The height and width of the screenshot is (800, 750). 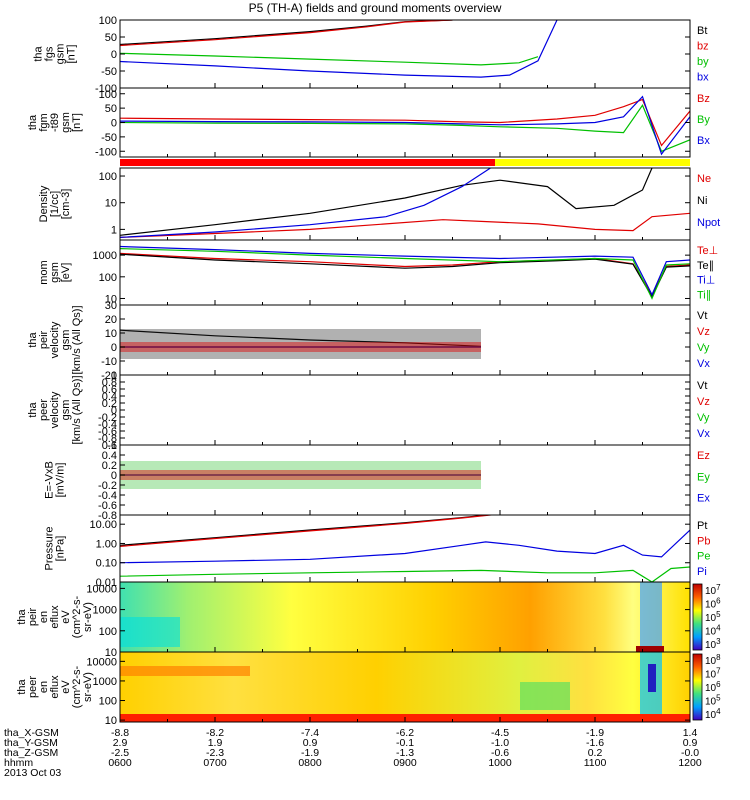 I want to click on legend-label: Vx, so click(x=703, y=434).